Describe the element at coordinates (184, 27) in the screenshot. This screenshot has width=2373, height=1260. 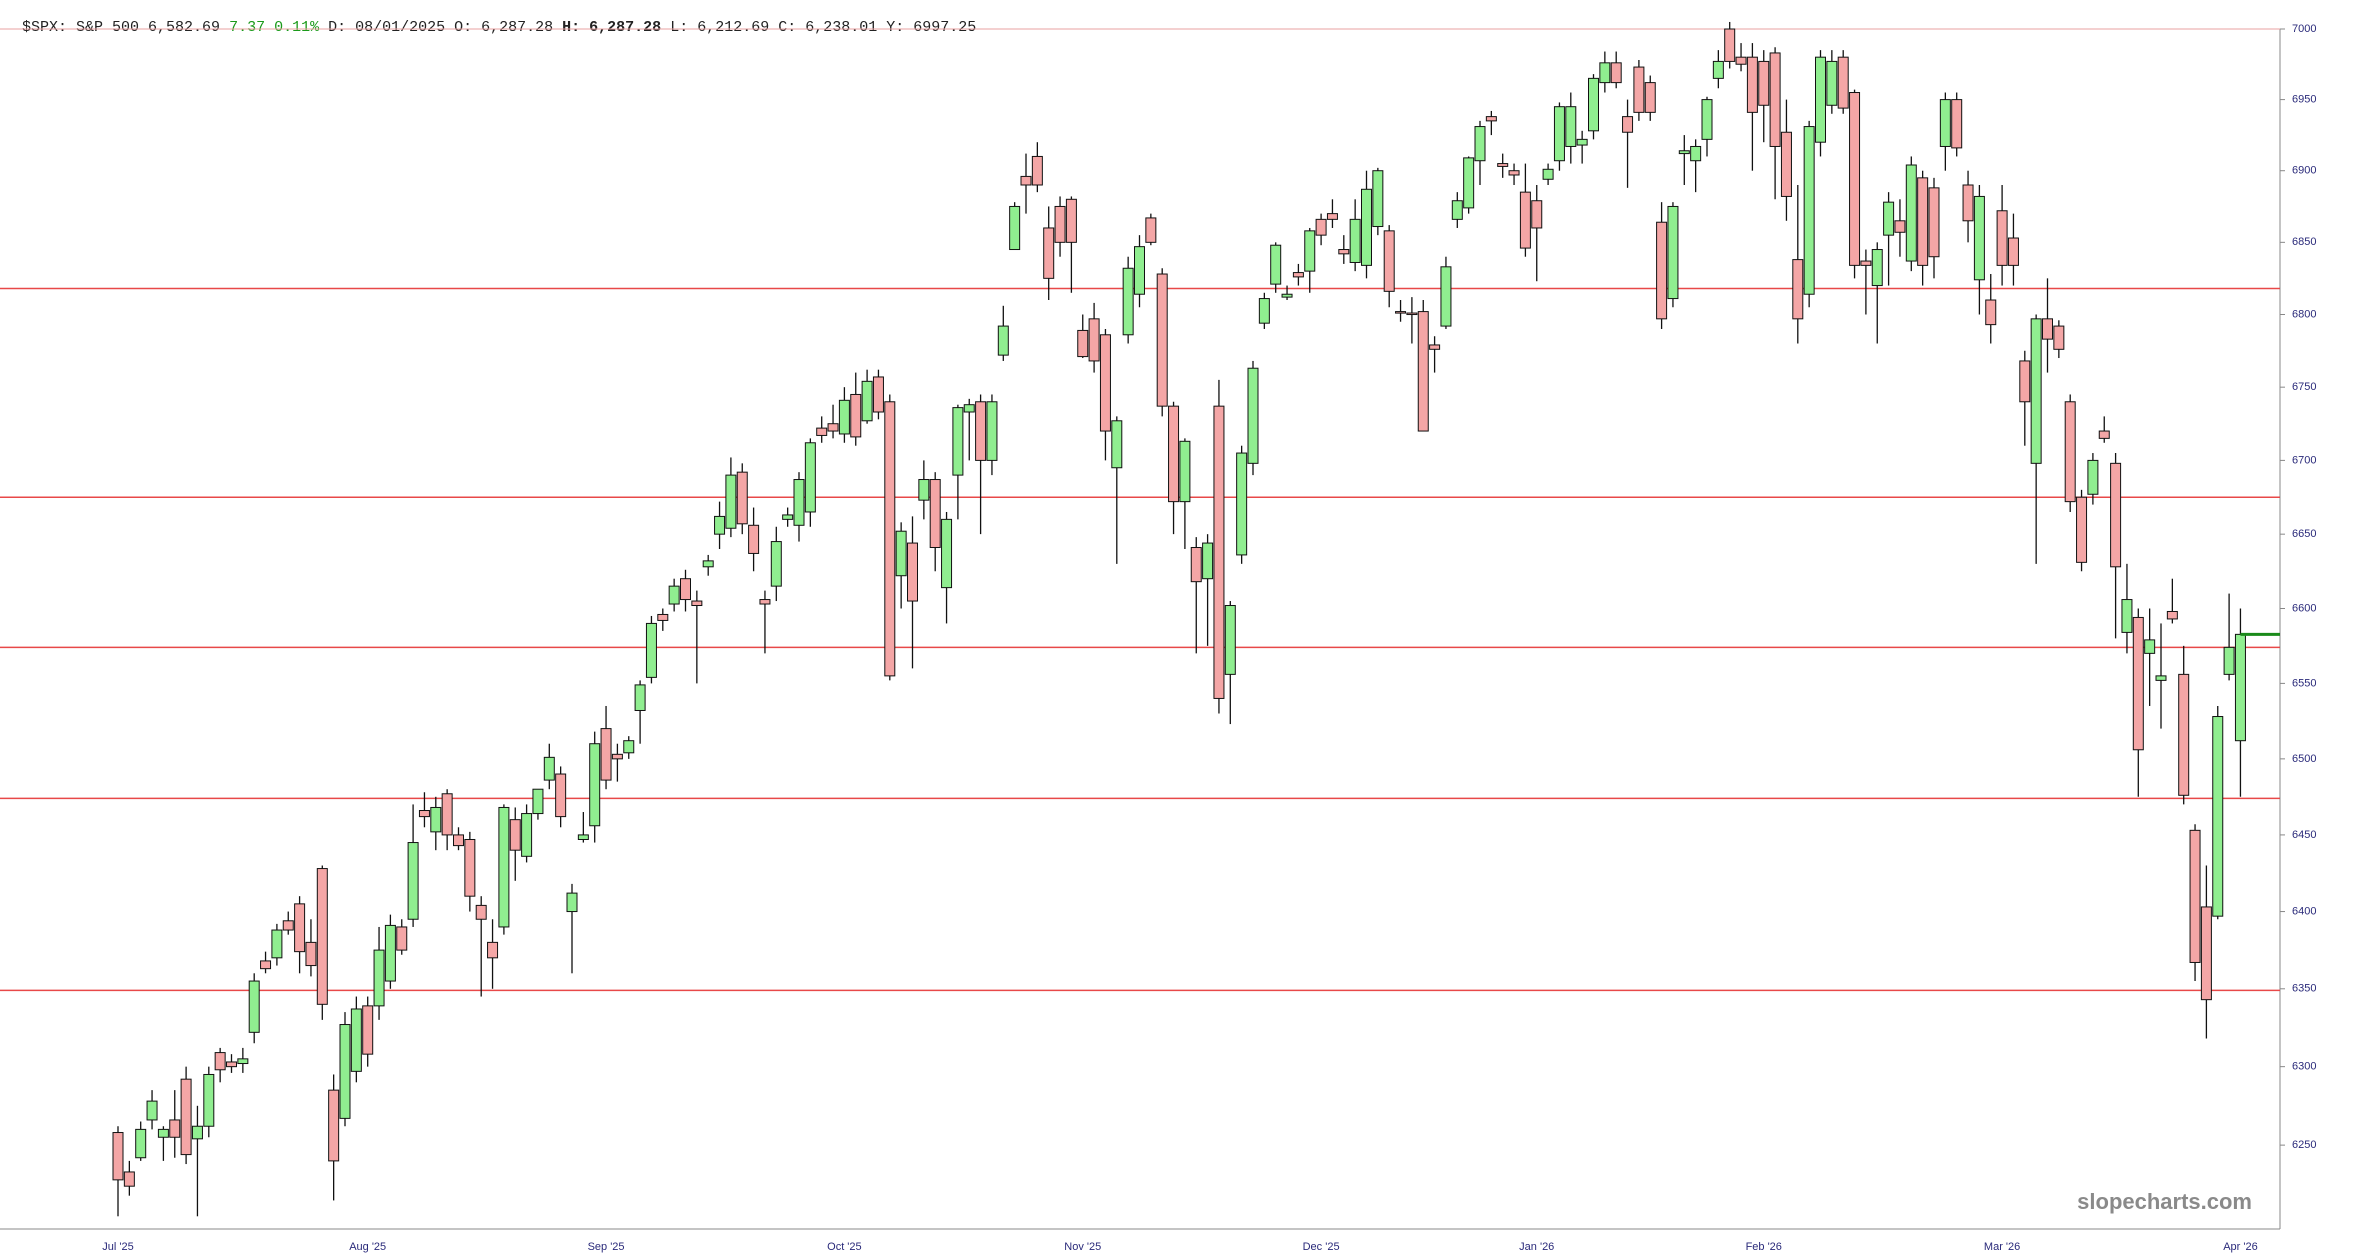
I see `price: 6,582.69` at that location.